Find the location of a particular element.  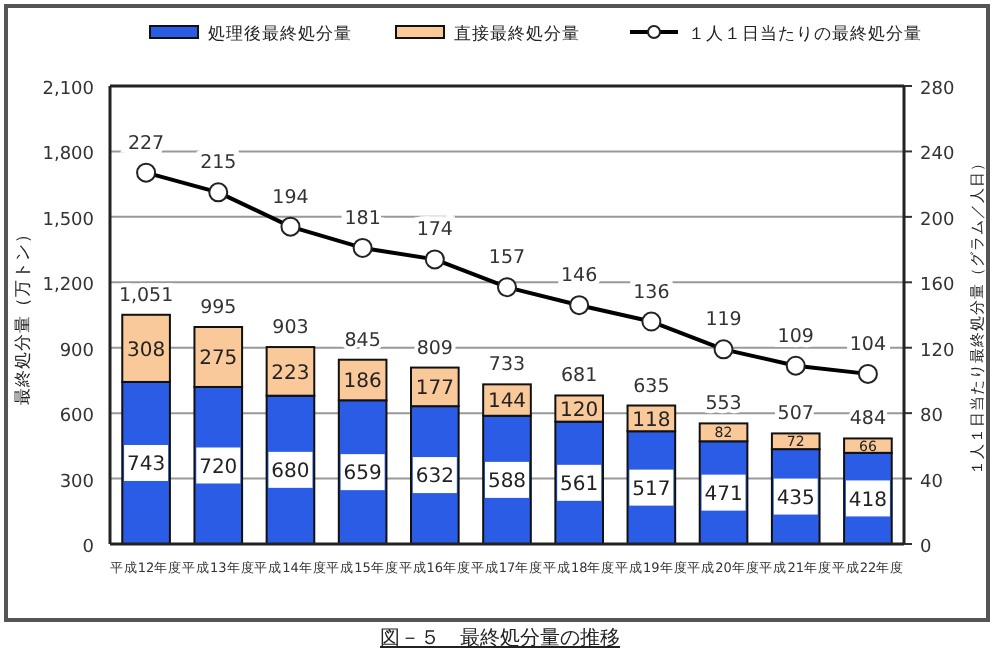

data-label: 275 is located at coordinates (218, 359).